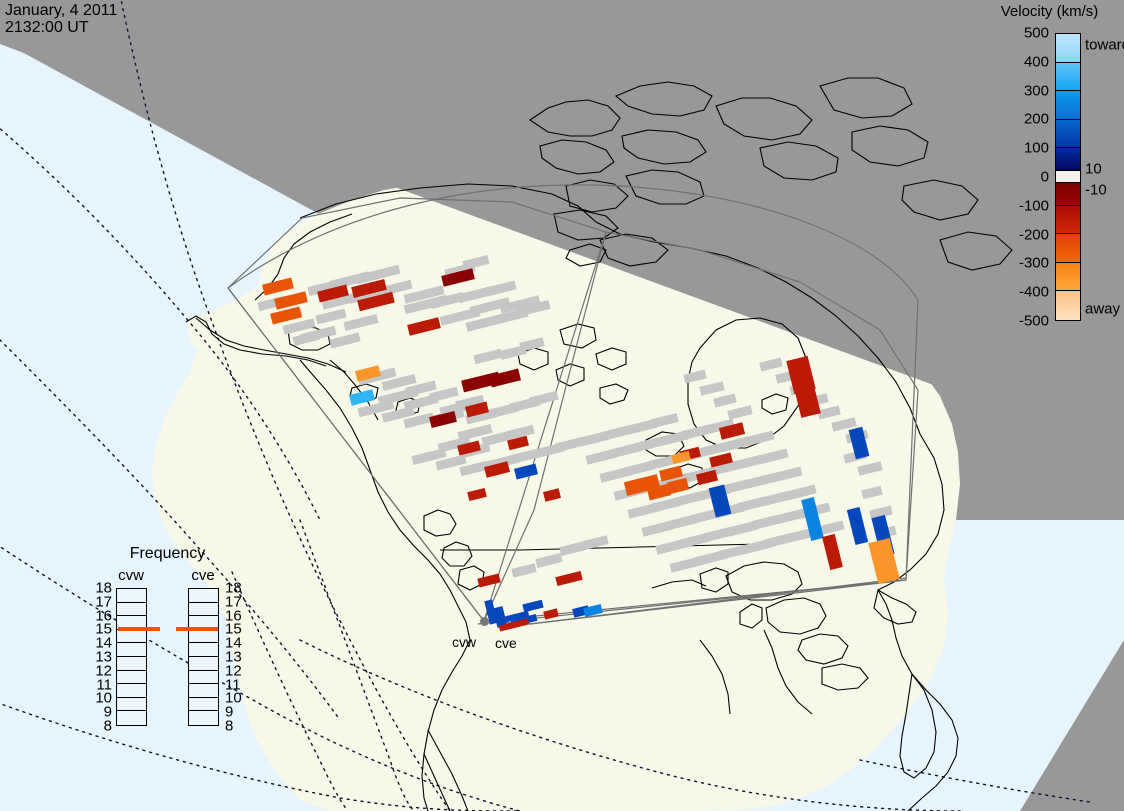 The height and width of the screenshot is (811, 1124). What do you see at coordinates (233, 657) in the screenshot?
I see `frequency-tick-cve-13: 13` at bounding box center [233, 657].